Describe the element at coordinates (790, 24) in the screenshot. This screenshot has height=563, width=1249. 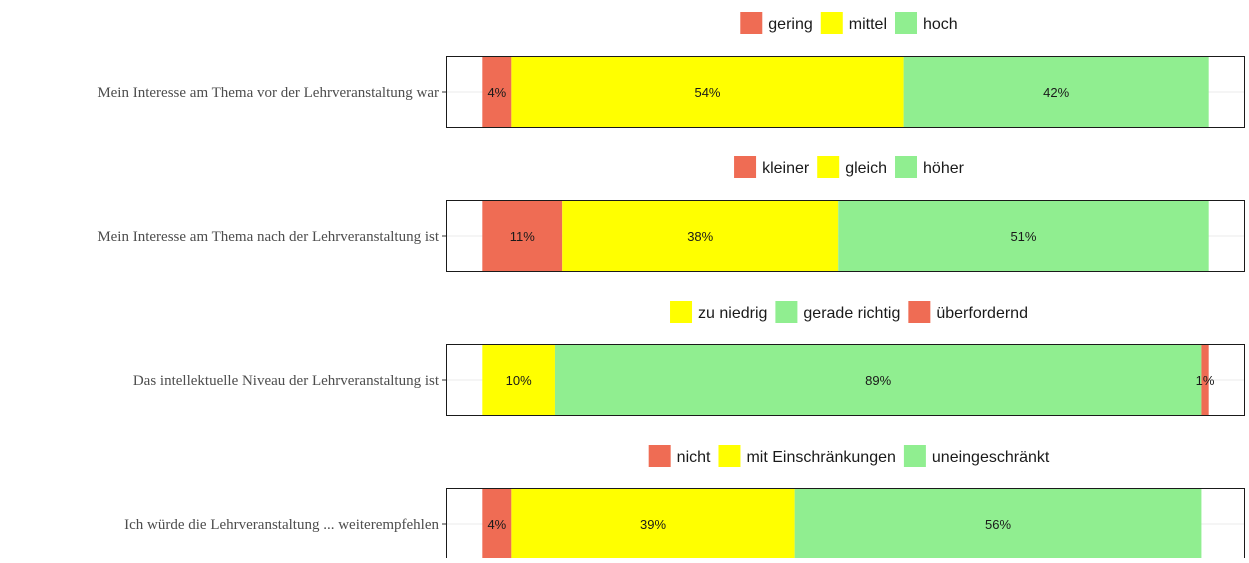
I see `legend-label: gering` at that location.